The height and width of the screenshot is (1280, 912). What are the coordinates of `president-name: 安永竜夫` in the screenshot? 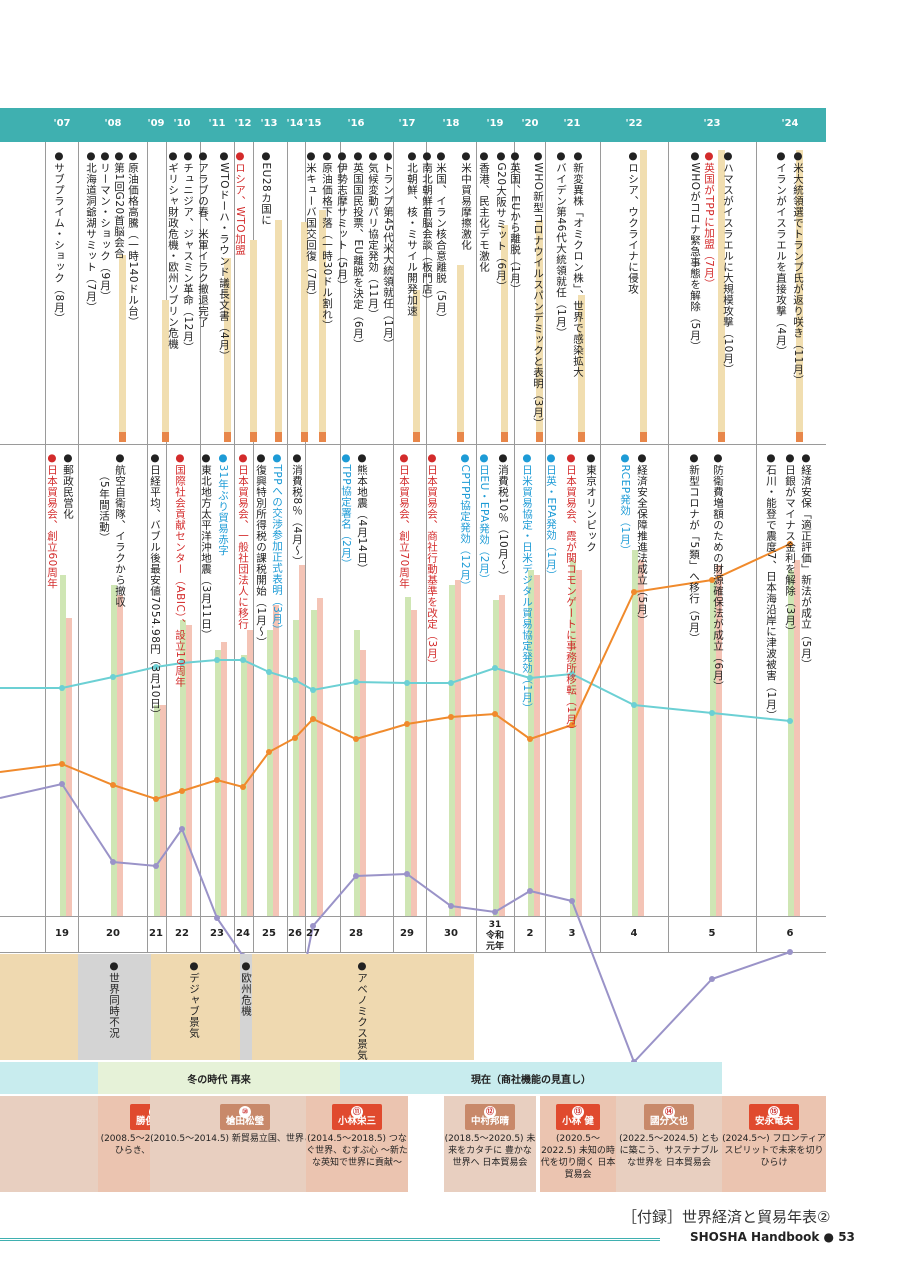 It's located at (773, 1121).